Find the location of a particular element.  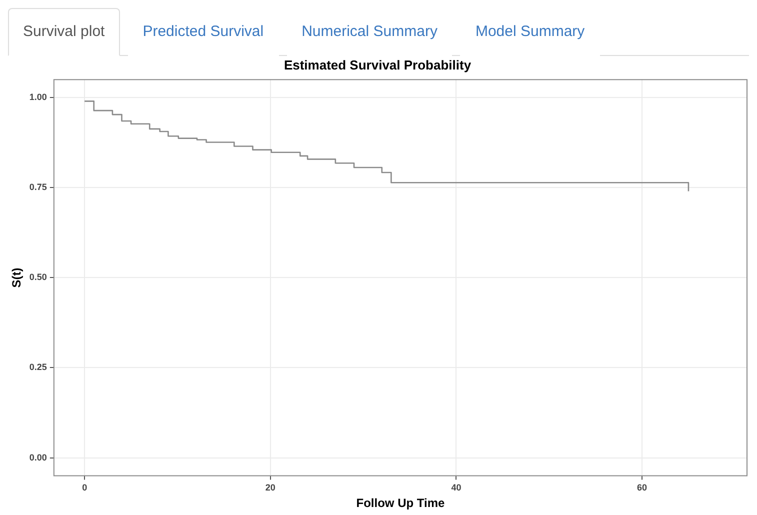

text: Survival plot is located at coordinates (64, 32).